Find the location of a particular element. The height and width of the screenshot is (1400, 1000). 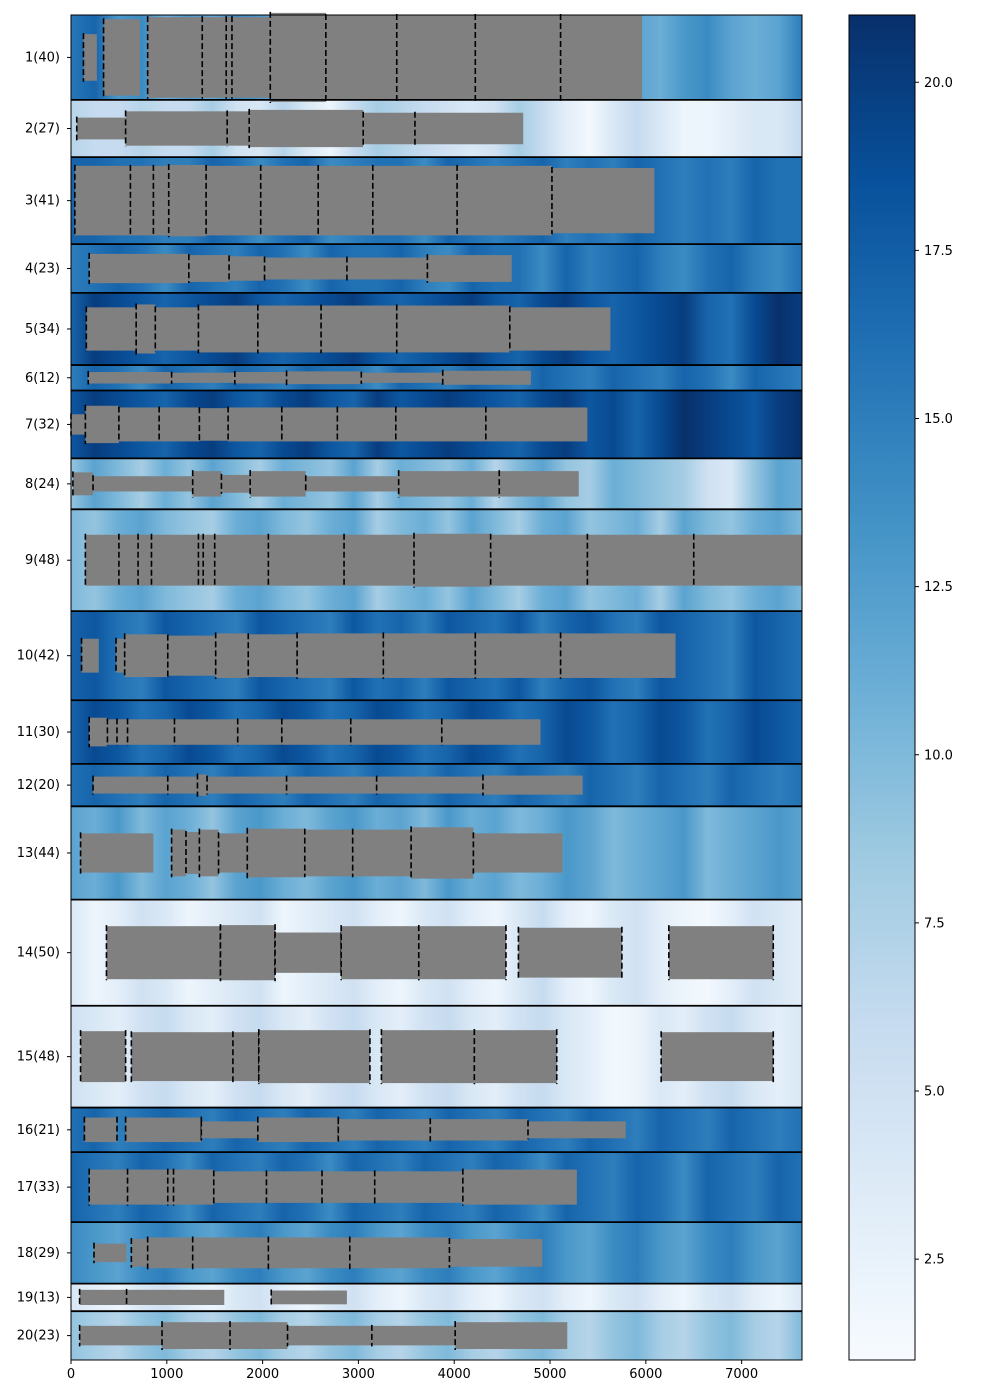

row-label-7: 7(32) is located at coordinates (42, 424).